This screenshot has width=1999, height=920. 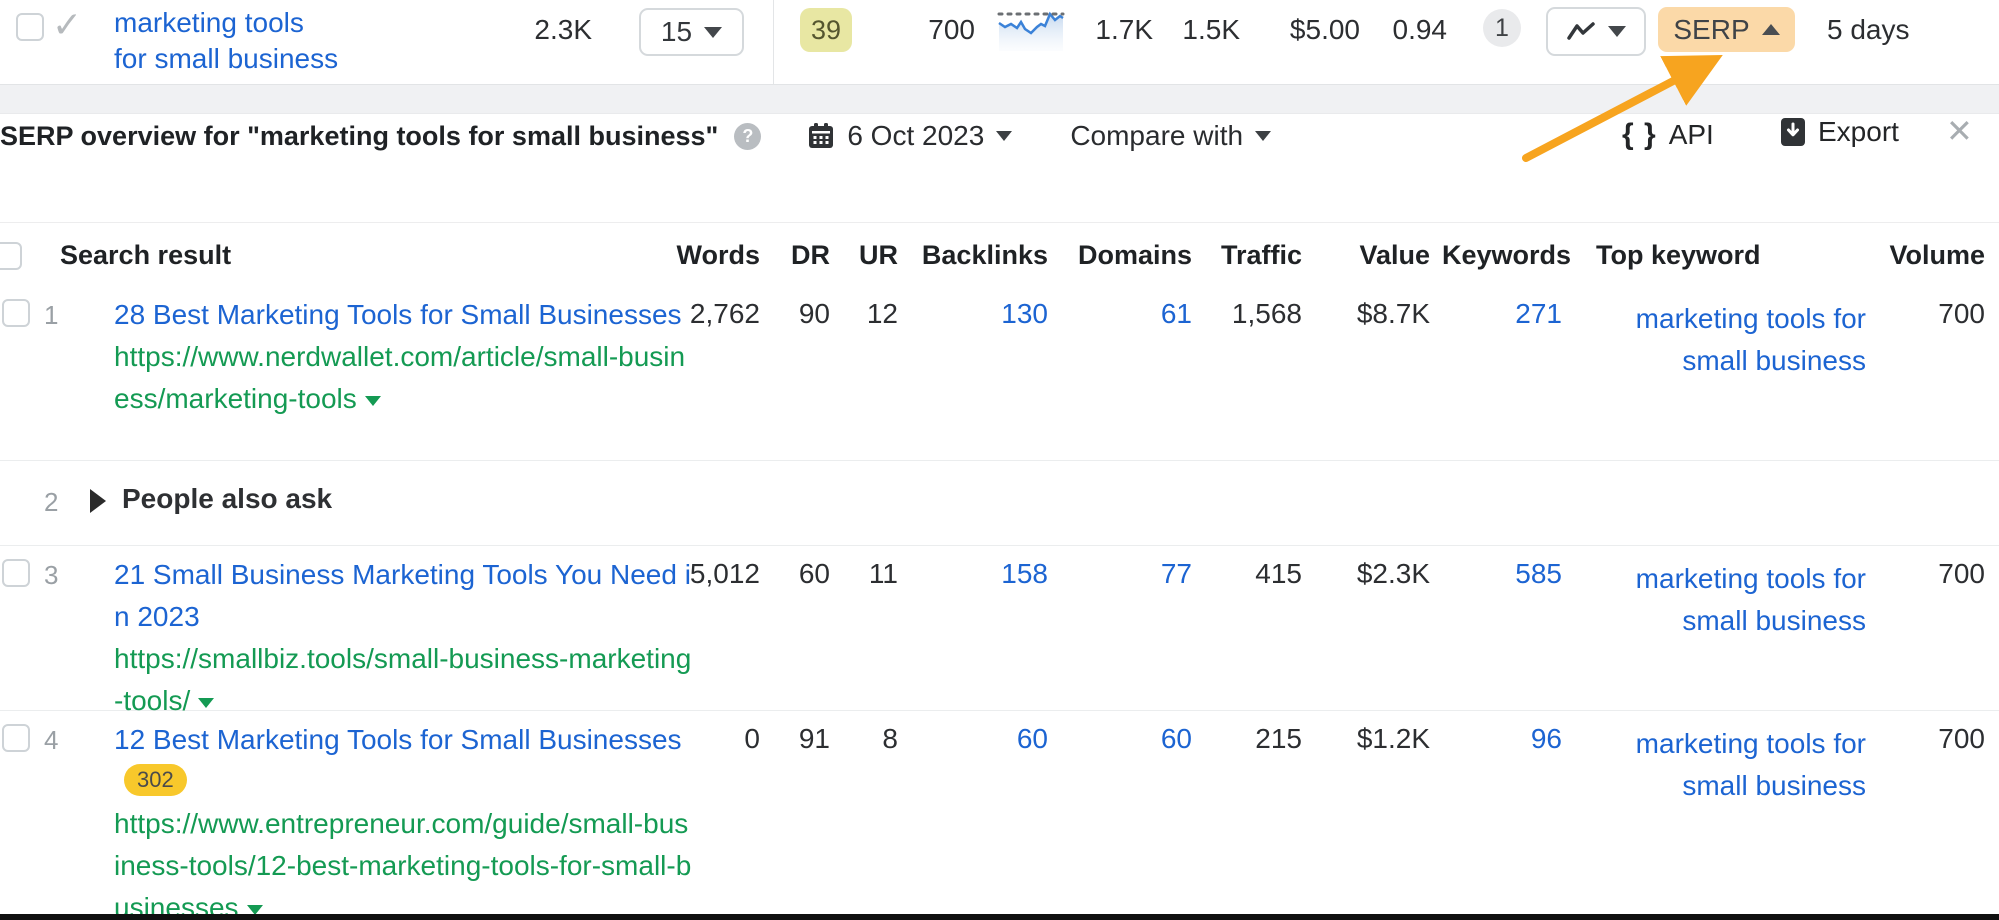 What do you see at coordinates (51, 315) in the screenshot?
I see `position-number: 1` at bounding box center [51, 315].